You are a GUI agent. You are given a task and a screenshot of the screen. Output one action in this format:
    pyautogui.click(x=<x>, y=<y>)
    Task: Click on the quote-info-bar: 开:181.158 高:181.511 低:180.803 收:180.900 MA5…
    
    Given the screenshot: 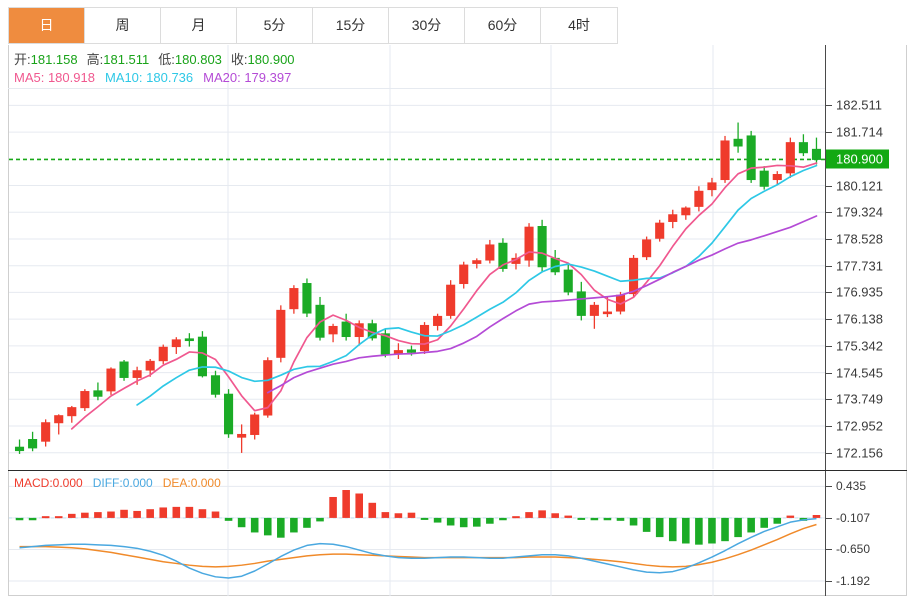 What is the action you would take?
    pyautogui.click(x=159, y=69)
    